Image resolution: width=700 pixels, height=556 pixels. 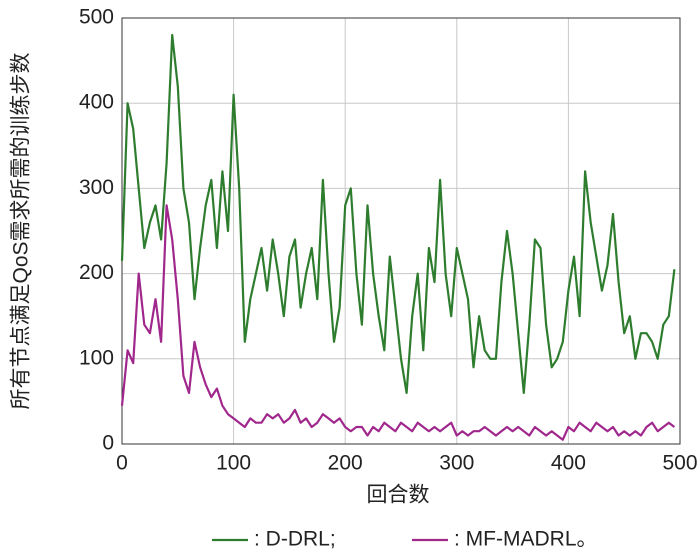 What do you see at coordinates (295, 539) in the screenshot?
I see `legend-label: : D-DRL;` at bounding box center [295, 539].